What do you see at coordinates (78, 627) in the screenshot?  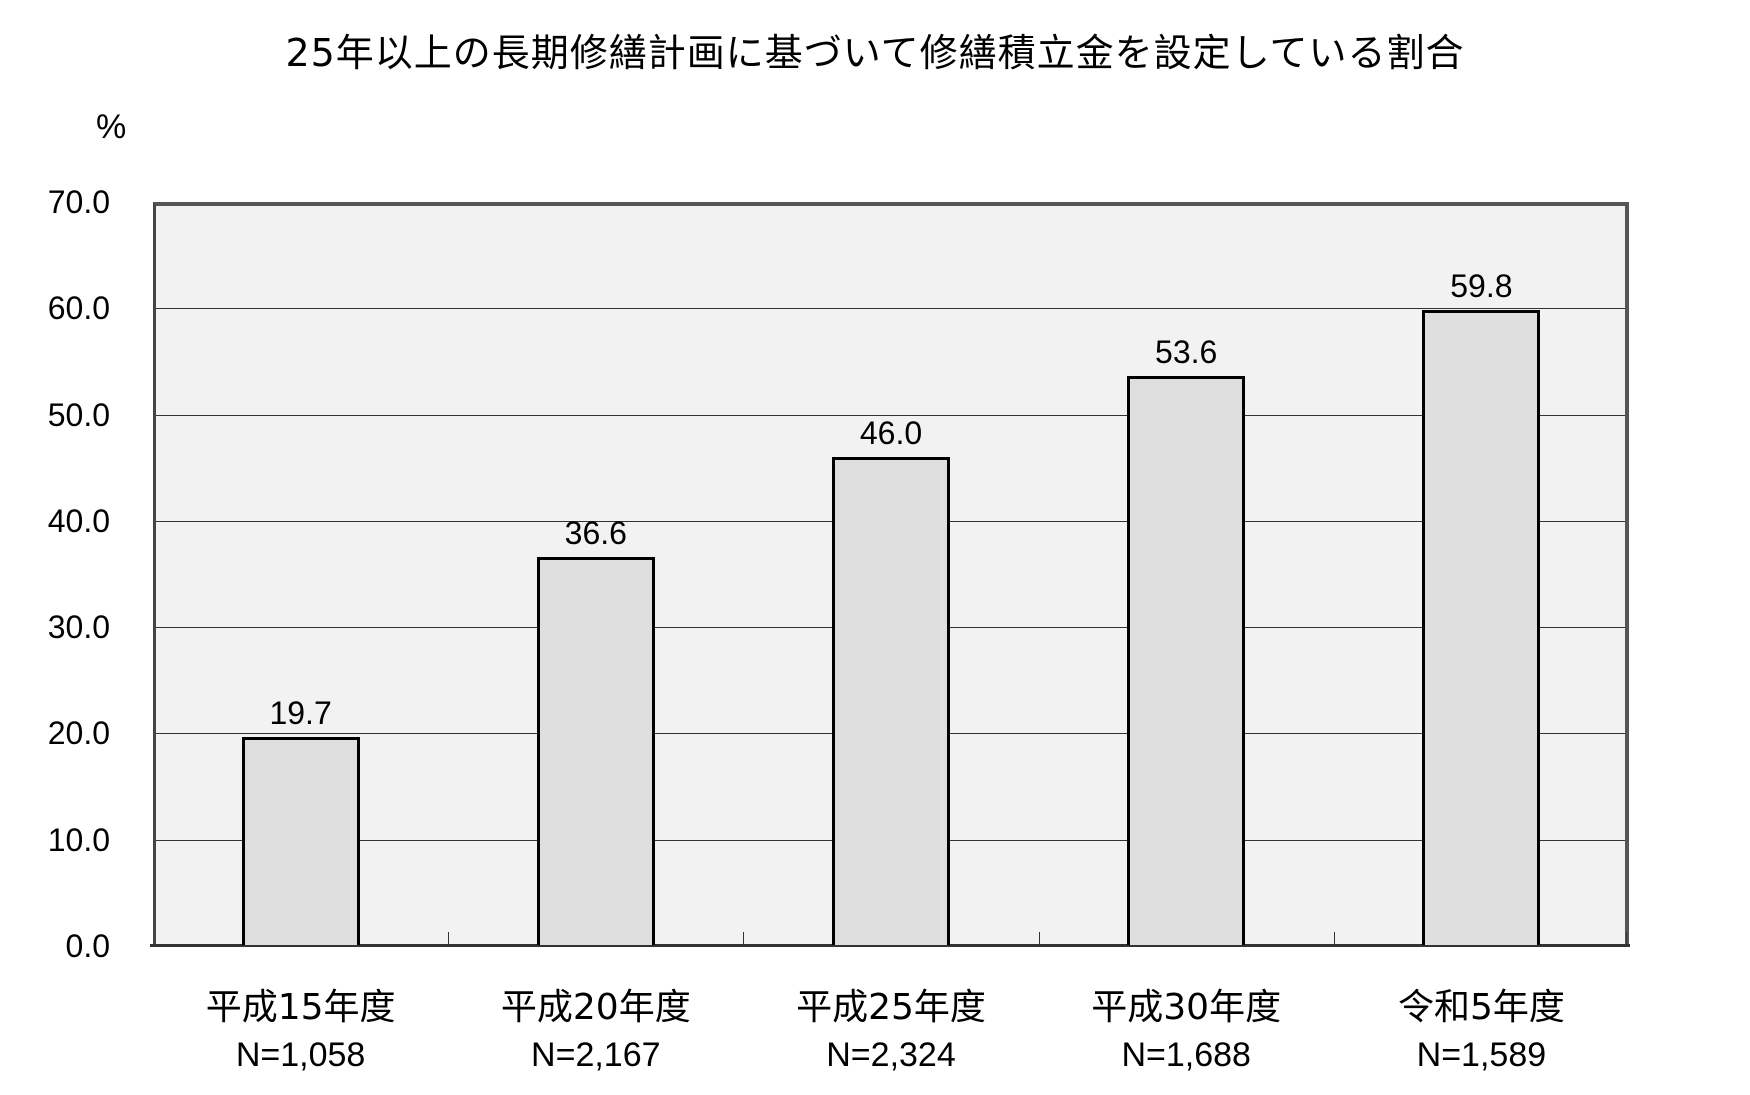 I see `y-tick-label: 30.0` at bounding box center [78, 627].